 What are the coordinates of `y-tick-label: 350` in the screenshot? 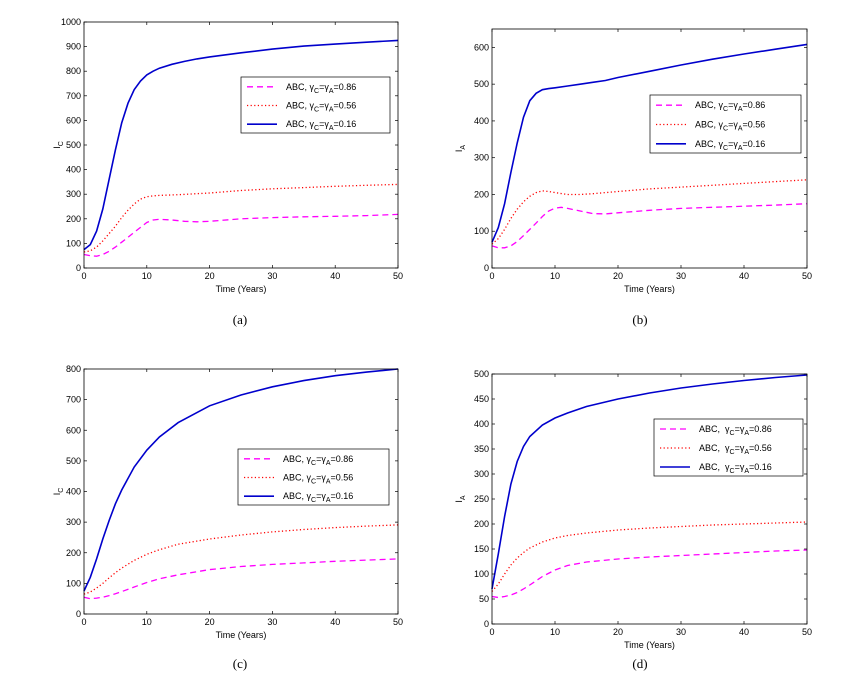 It's located at (481, 449).